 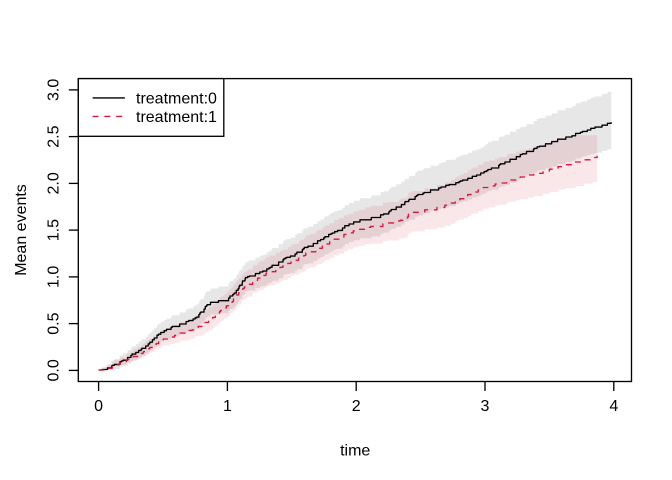 What do you see at coordinates (54, 370) in the screenshot?
I see `svg-text: 0.0` at bounding box center [54, 370].